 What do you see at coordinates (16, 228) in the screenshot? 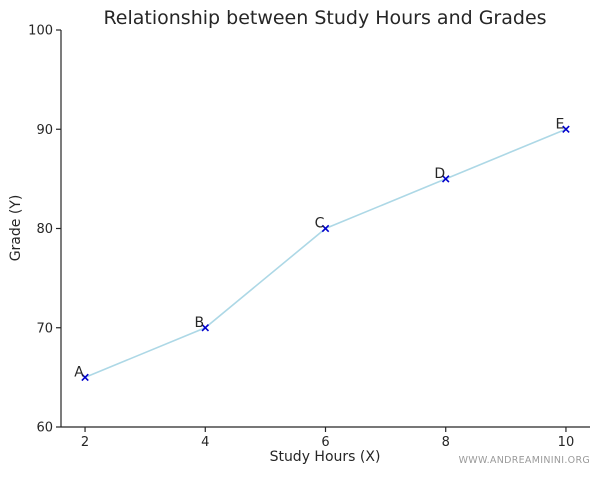
I see `y-axis-label: Grade (Y)` at bounding box center [16, 228].